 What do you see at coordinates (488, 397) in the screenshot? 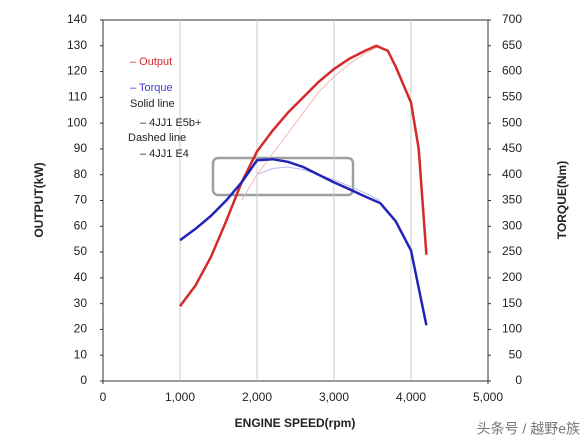
I see `x-tick-label: 5,000` at bounding box center [488, 397].